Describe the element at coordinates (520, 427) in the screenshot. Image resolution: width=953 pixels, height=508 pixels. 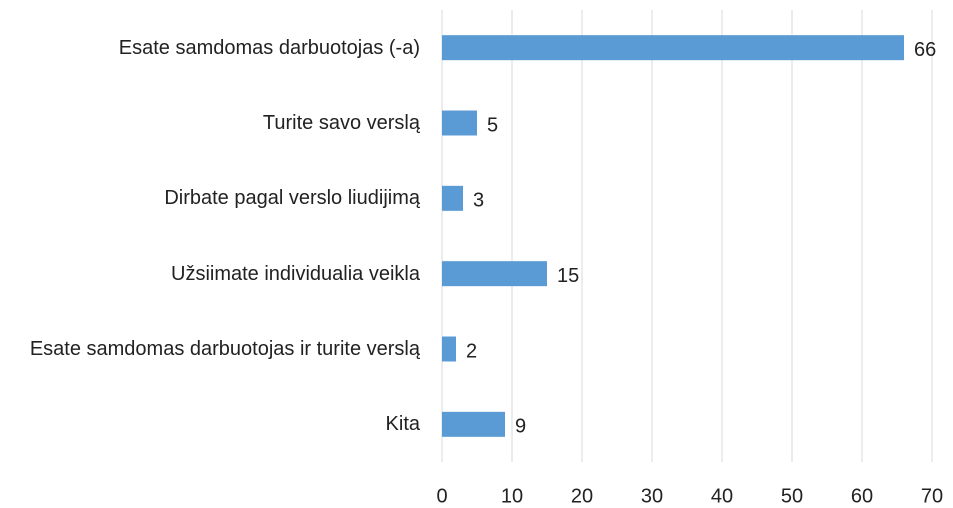
I see `value-label: 9` at that location.